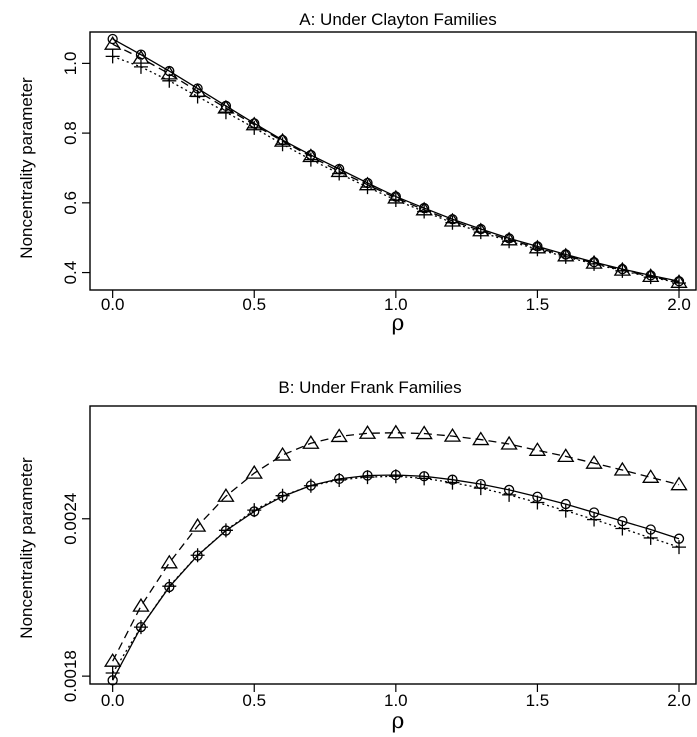 Image resolution: width=697 pixels, height=737 pixels. What do you see at coordinates (398, 721) in the screenshot?
I see `panel-b-x-axis-label: ρ` at bounding box center [398, 721].